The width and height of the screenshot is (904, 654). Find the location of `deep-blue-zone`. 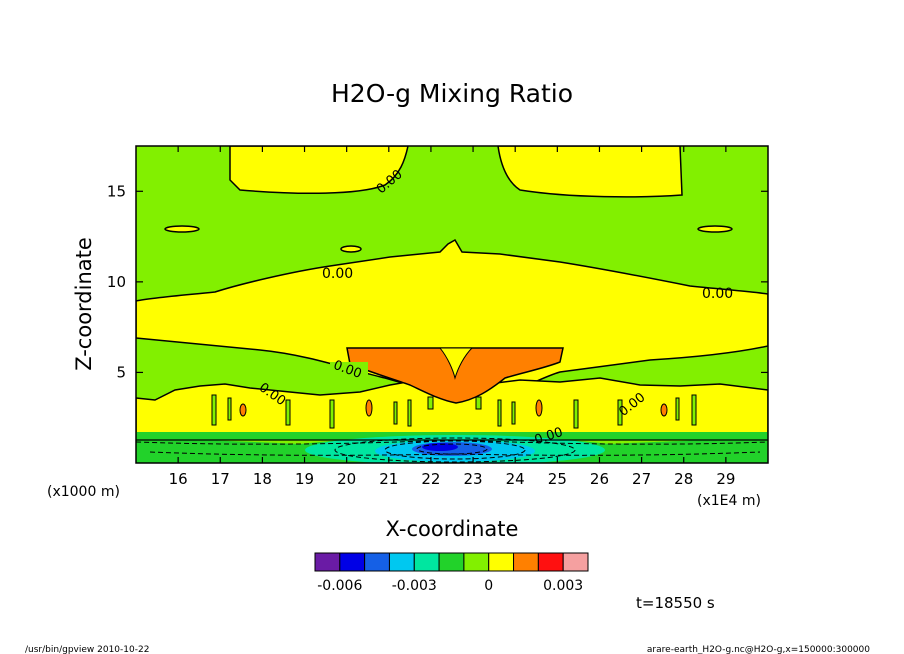

deep-blue-zone is located at coordinates (440, 447).